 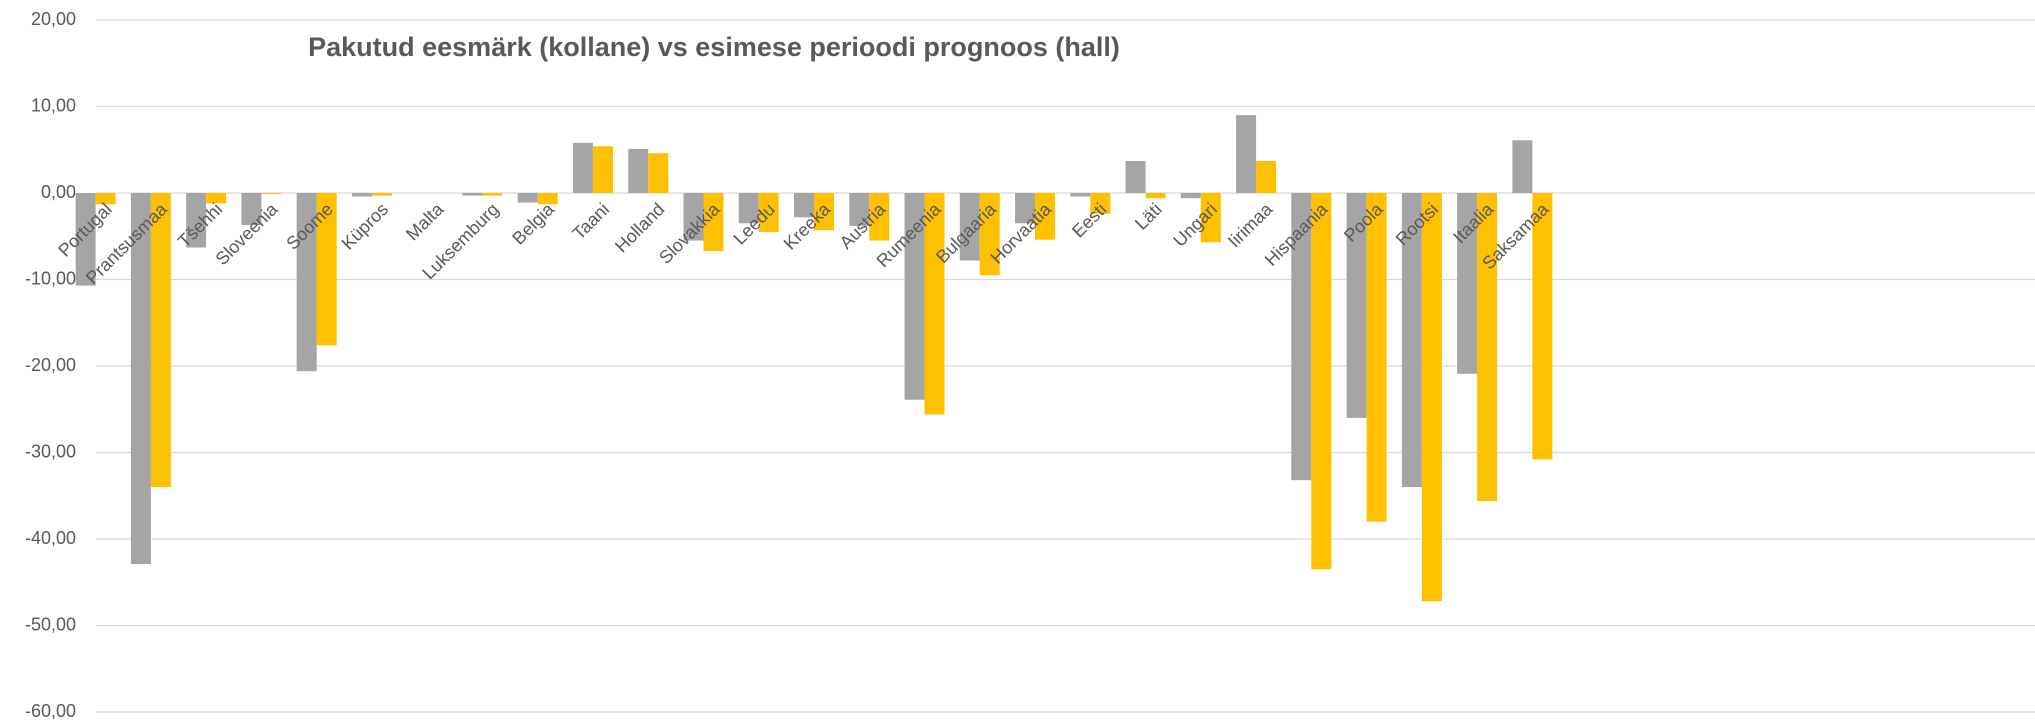 I want to click on y-tick-label: -30,00, so click(x=50, y=451).